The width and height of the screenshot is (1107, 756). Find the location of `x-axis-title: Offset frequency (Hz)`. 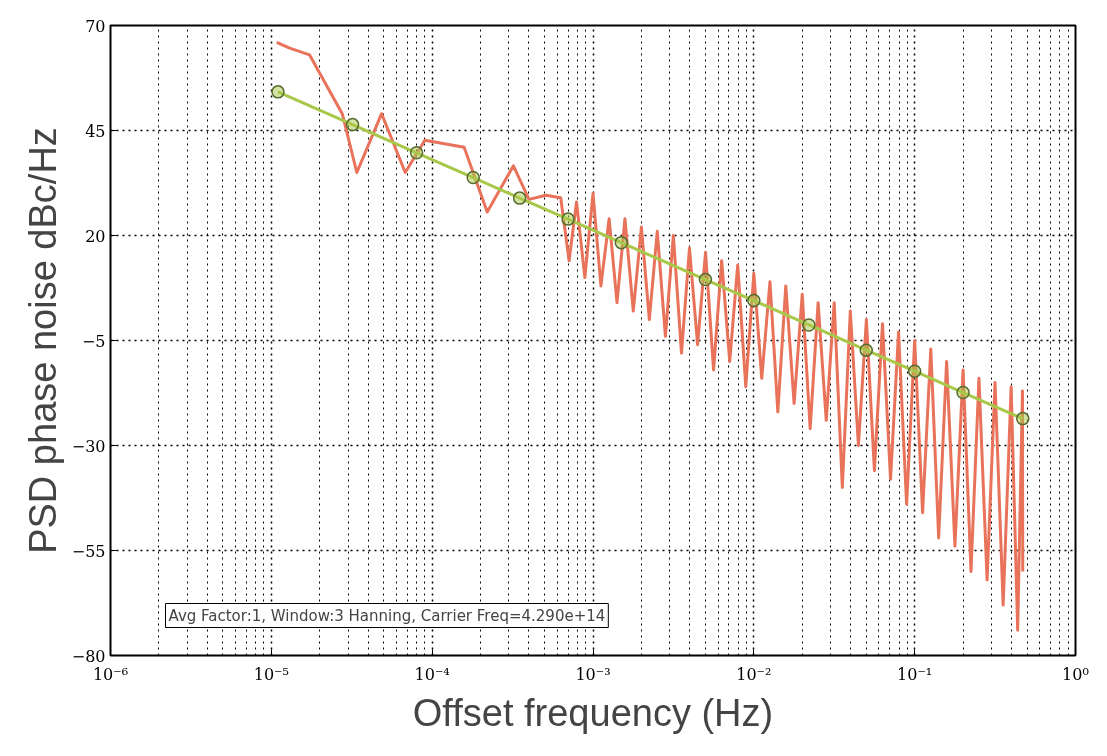

x-axis-title: Offset frequency (Hz) is located at coordinates (593, 712).